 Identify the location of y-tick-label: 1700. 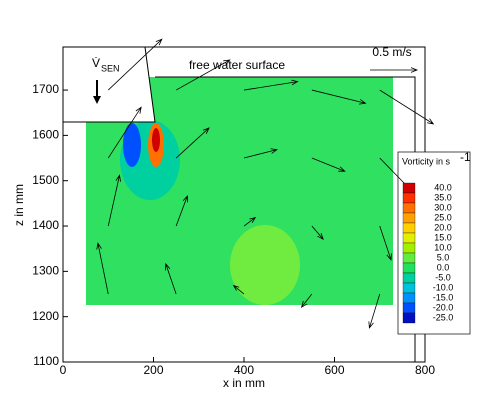
(45, 89).